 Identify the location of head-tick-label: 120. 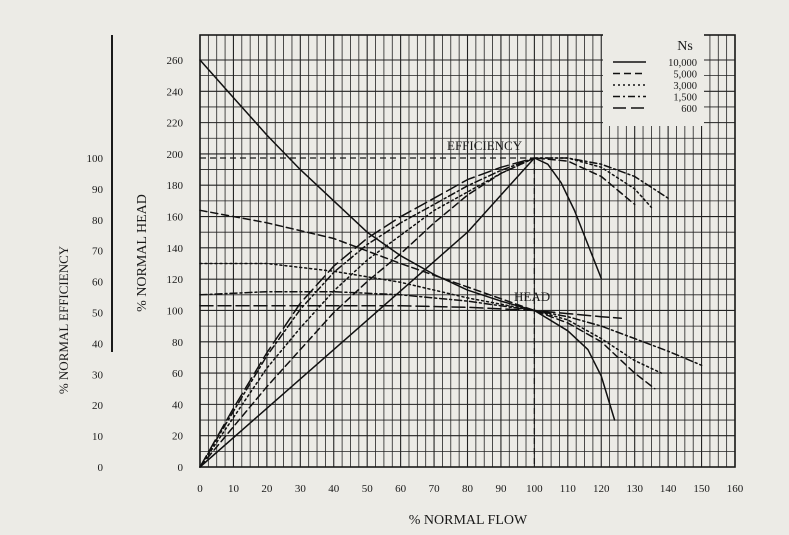
(175, 280).